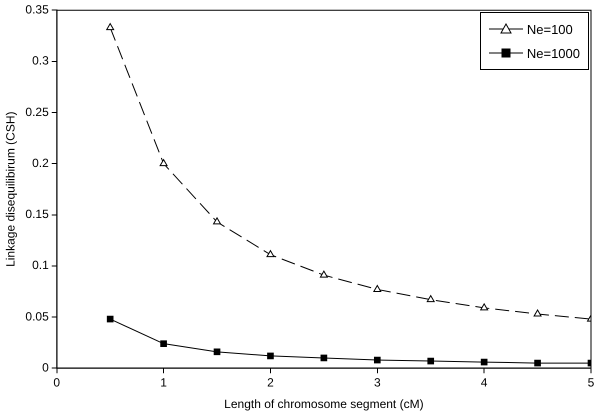 Image resolution: width=603 pixels, height=416 pixels. What do you see at coordinates (46, 367) in the screenshot?
I see `y-tick-label: 0` at bounding box center [46, 367].